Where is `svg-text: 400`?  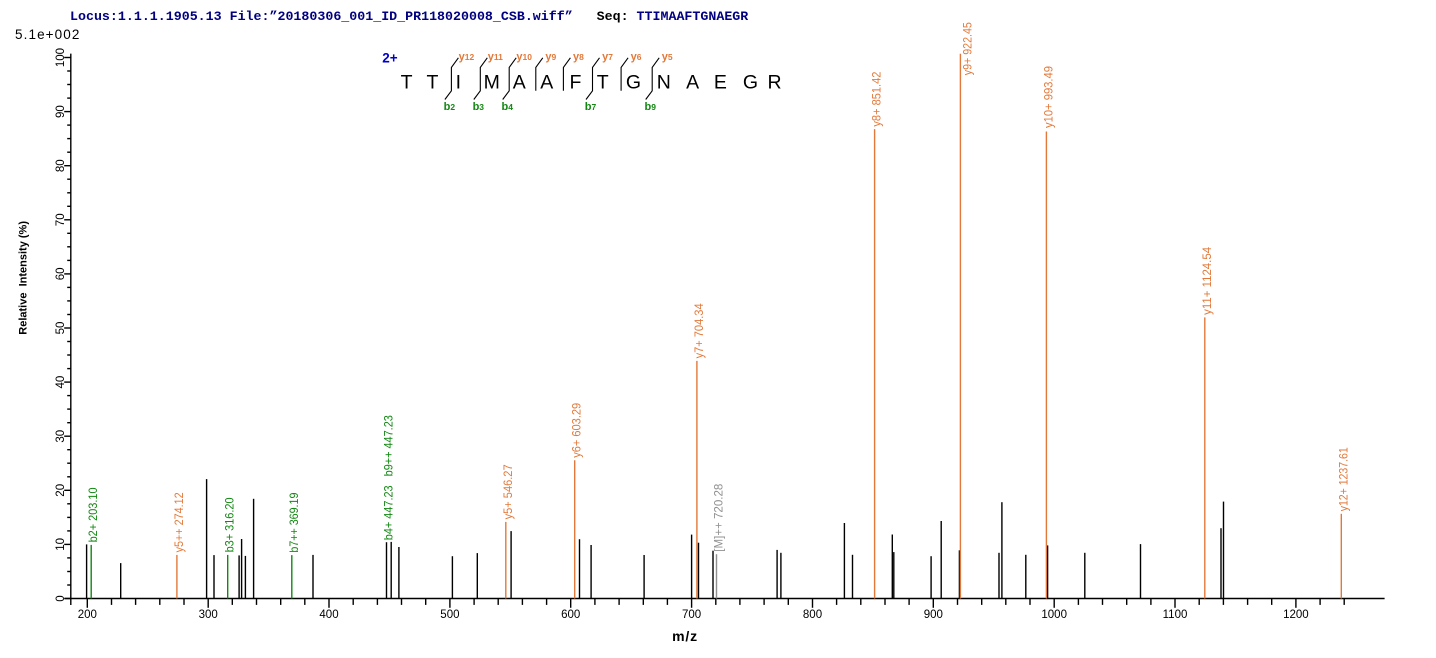
svg-text: 400 is located at coordinates (328, 615).